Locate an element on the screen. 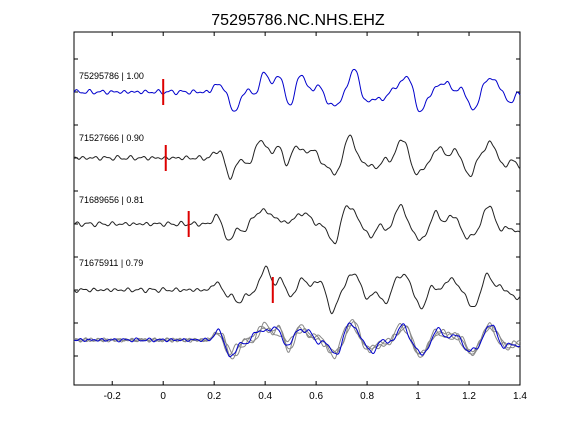  overlay-traces is located at coordinates (297, 339).